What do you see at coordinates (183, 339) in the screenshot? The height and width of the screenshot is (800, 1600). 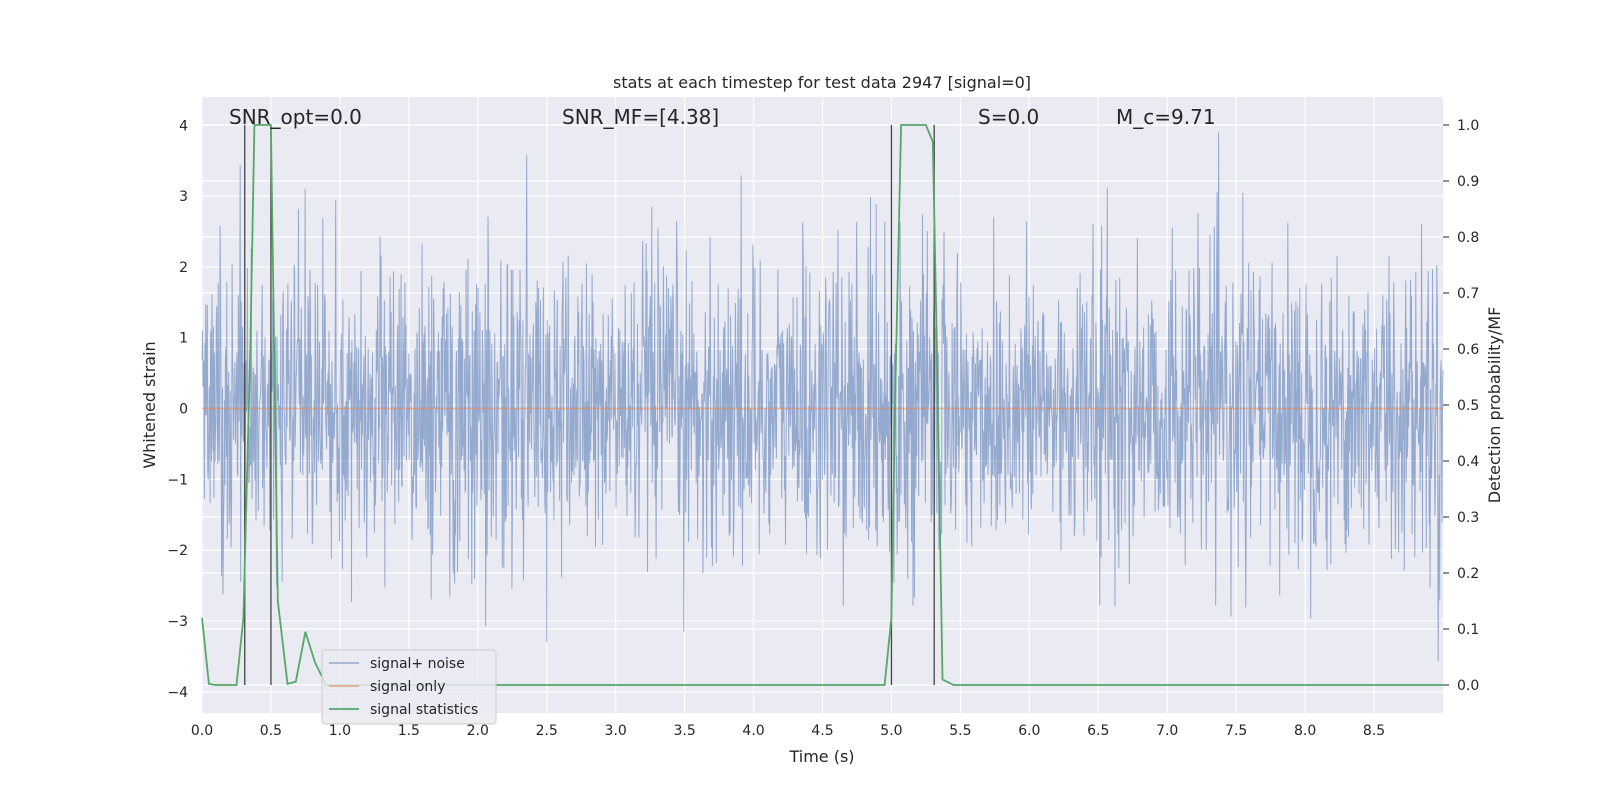 I see `y-tick-label: 1` at bounding box center [183, 339].